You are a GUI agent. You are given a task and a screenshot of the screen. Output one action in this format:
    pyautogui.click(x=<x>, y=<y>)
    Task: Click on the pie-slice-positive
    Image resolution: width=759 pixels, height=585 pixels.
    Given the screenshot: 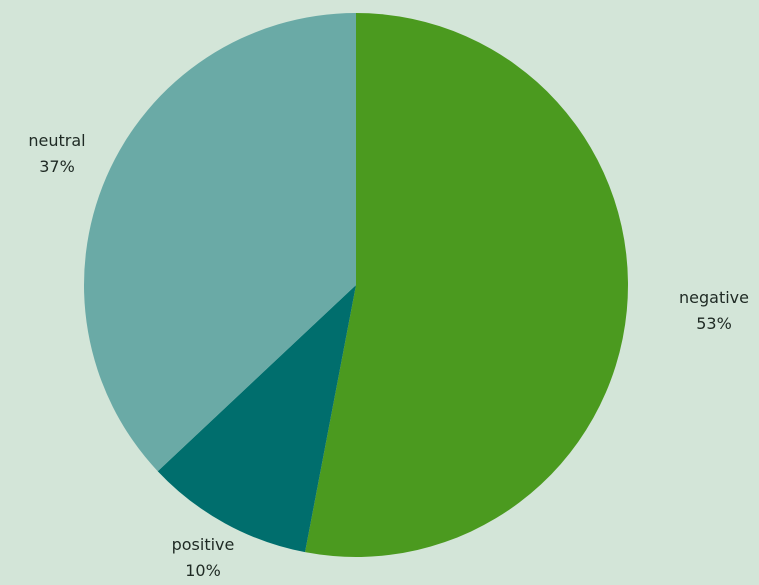 What is the action you would take?
    pyautogui.click(x=256, y=419)
    